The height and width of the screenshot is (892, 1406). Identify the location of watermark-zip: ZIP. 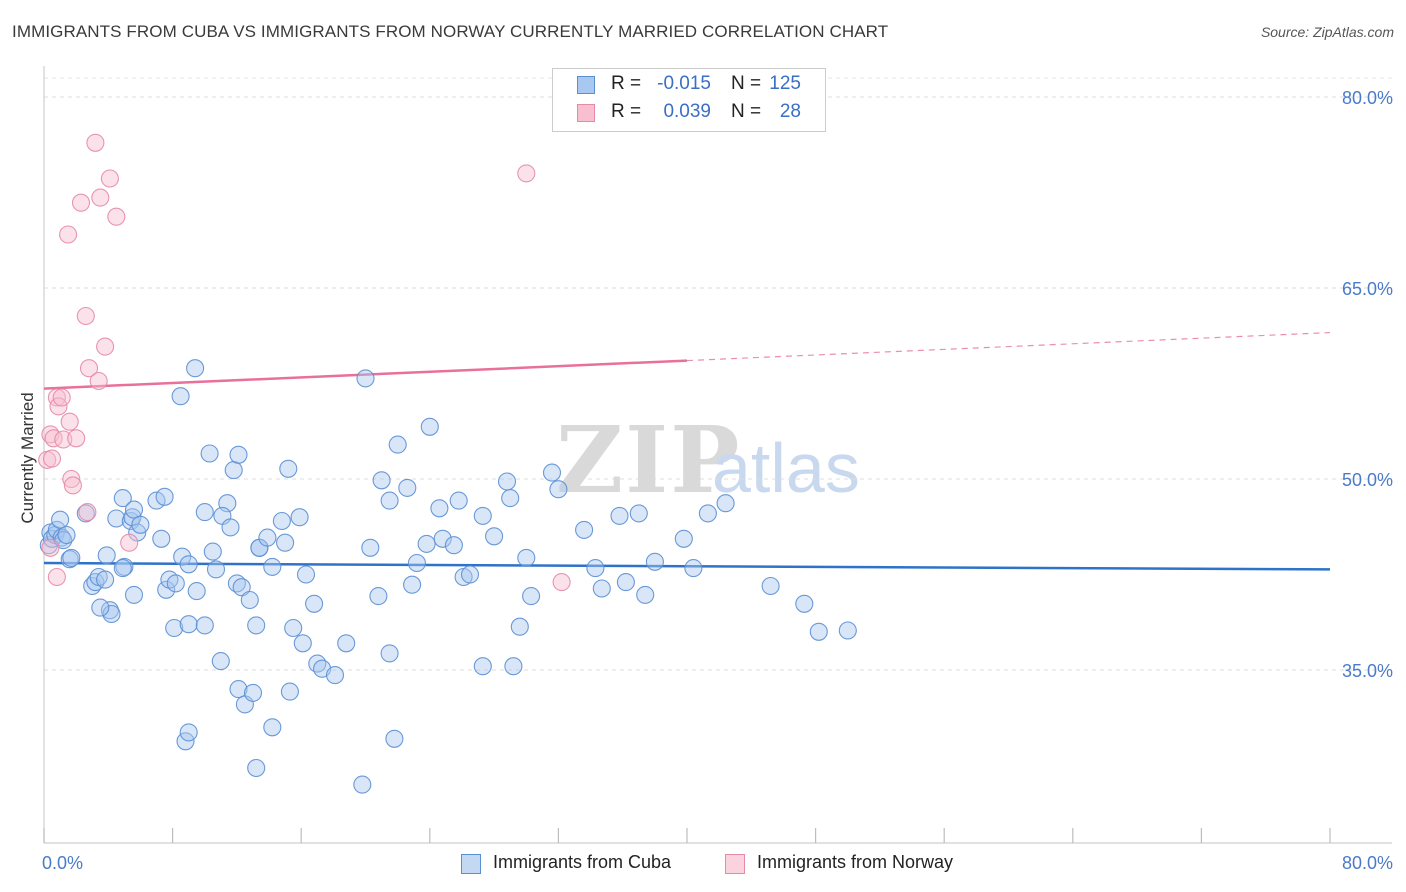
(648, 460).